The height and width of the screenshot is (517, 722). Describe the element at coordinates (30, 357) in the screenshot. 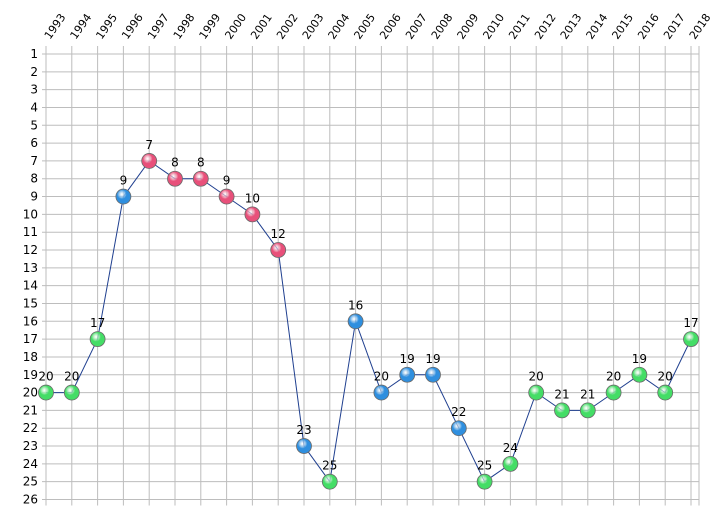

I see `y-tick-label: 18` at that location.